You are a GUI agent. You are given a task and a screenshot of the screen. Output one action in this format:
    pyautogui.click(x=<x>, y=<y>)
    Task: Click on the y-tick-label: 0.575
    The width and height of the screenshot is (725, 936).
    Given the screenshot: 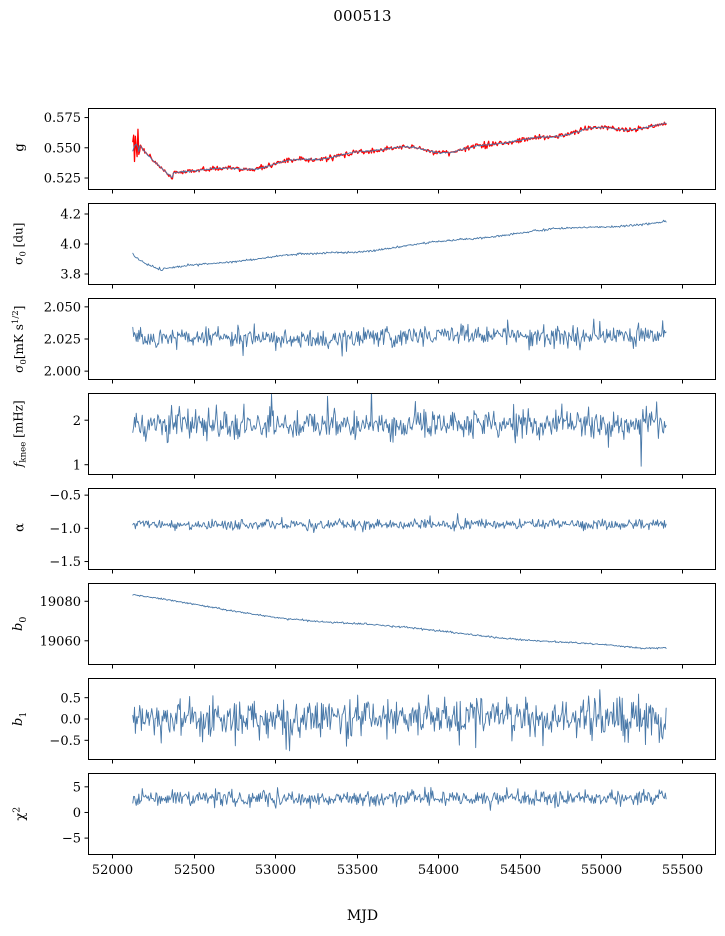 What is the action you would take?
    pyautogui.click(x=62, y=118)
    